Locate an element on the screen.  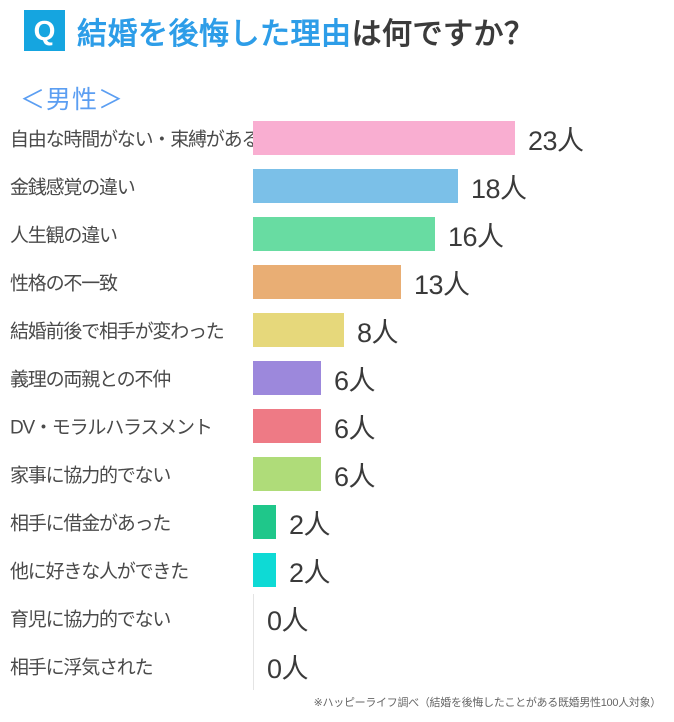
bar-area: 8人 is located at coordinates (326, 330).